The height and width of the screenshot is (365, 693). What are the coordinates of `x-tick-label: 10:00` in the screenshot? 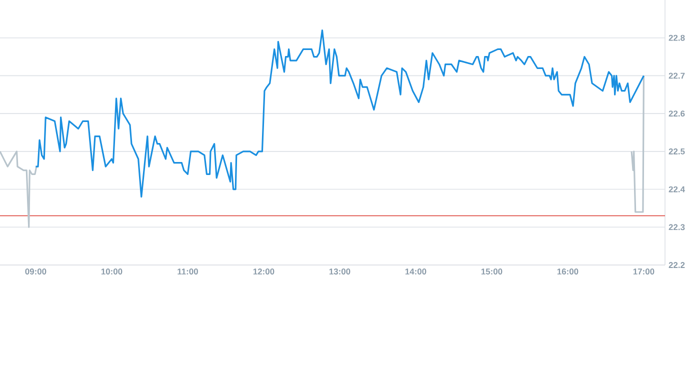 It's located at (111, 271).